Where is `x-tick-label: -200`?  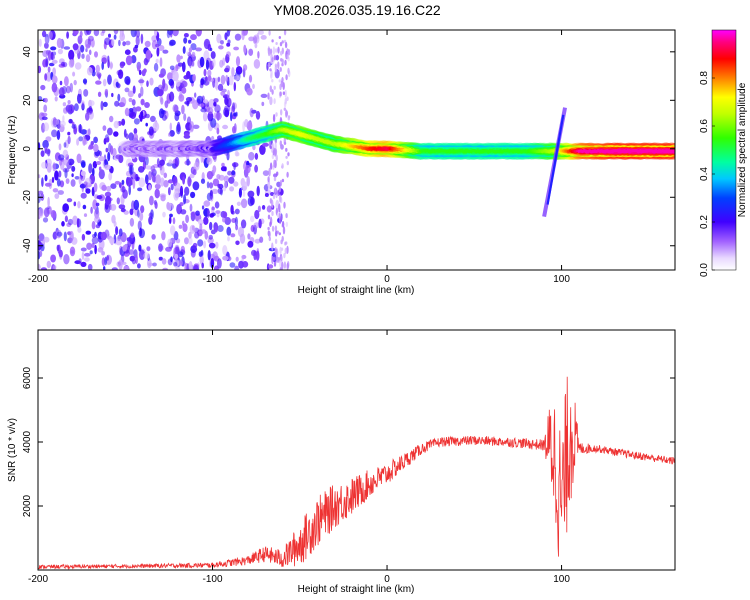 x-tick-label: -200 is located at coordinates (38, 279).